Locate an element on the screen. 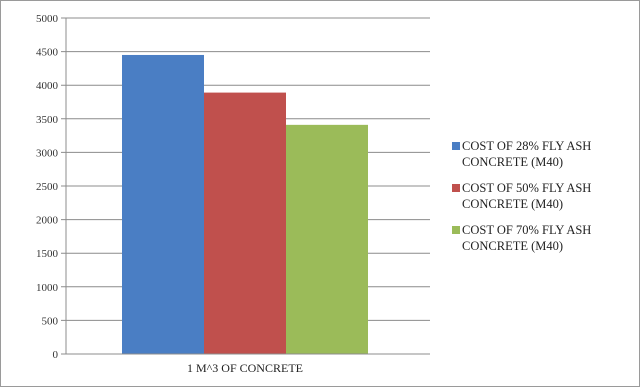 The width and height of the screenshot is (640, 387). y-tick-label: 2000 is located at coordinates (47, 221).